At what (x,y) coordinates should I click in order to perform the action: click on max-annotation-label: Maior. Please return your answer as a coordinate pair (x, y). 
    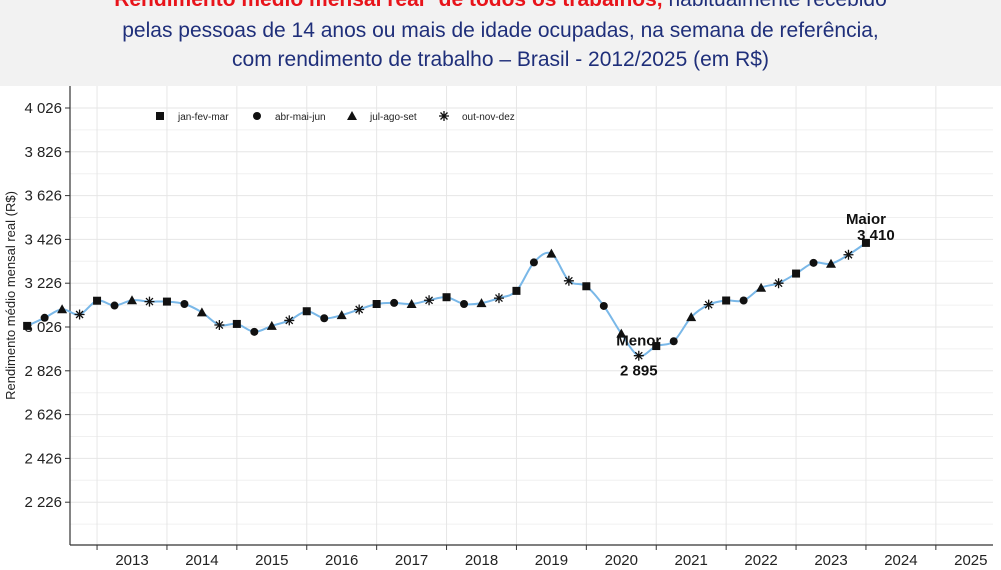
    Looking at the image, I should click on (866, 219).